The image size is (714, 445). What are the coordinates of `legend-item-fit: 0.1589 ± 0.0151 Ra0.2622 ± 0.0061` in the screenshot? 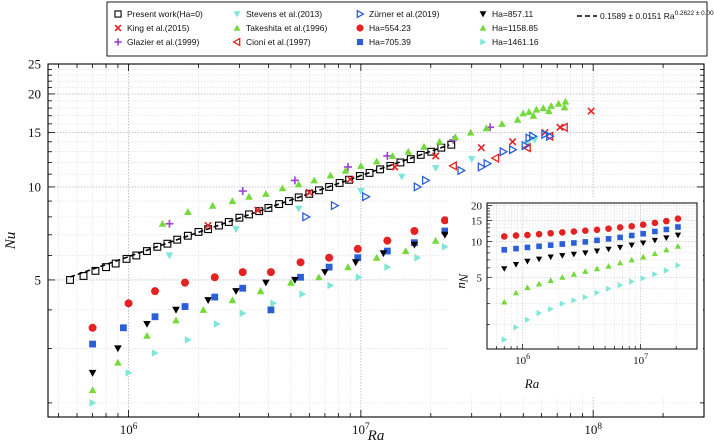 It's located at (645, 15).